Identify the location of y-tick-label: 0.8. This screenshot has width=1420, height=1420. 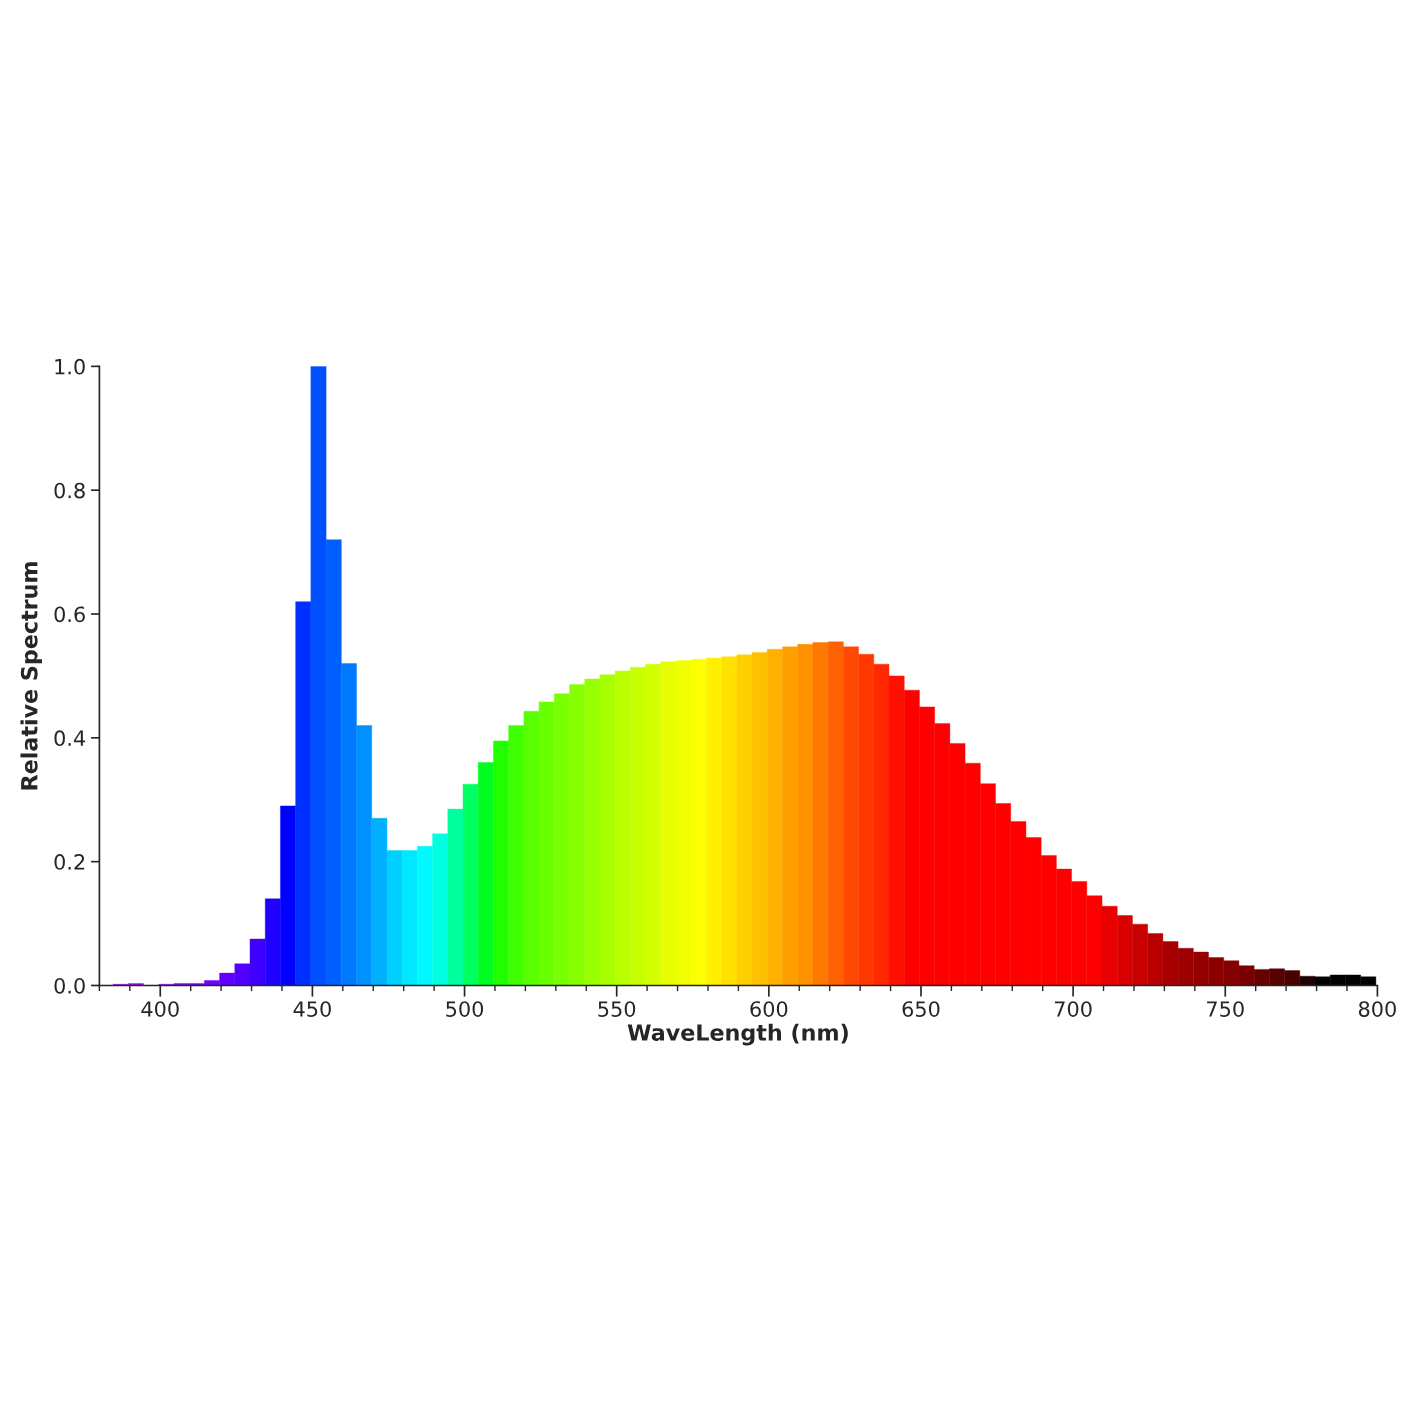
(69, 490).